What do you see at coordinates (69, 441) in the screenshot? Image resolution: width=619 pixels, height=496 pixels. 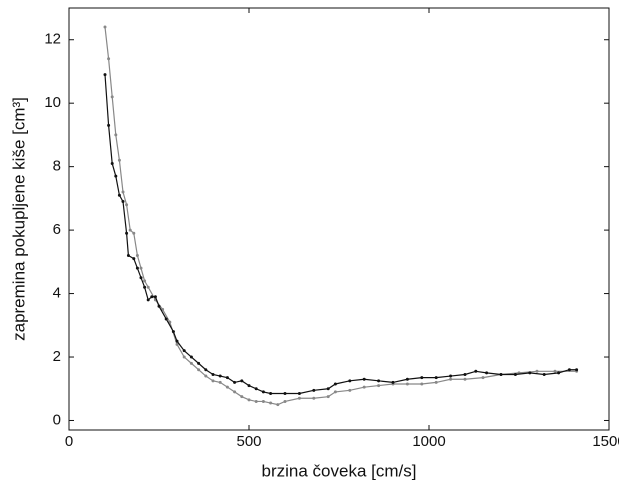 I see `x-tick-label: 0` at bounding box center [69, 441].